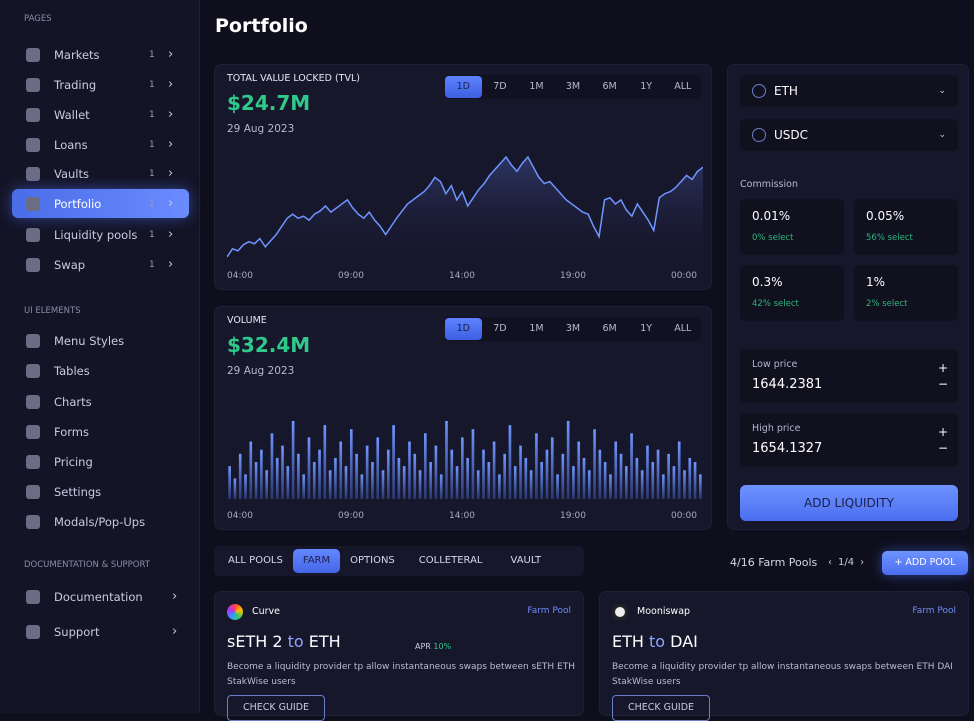  What do you see at coordinates (261, 371) in the screenshot?
I see `volume-date: 29 Aug 2023` at bounding box center [261, 371].